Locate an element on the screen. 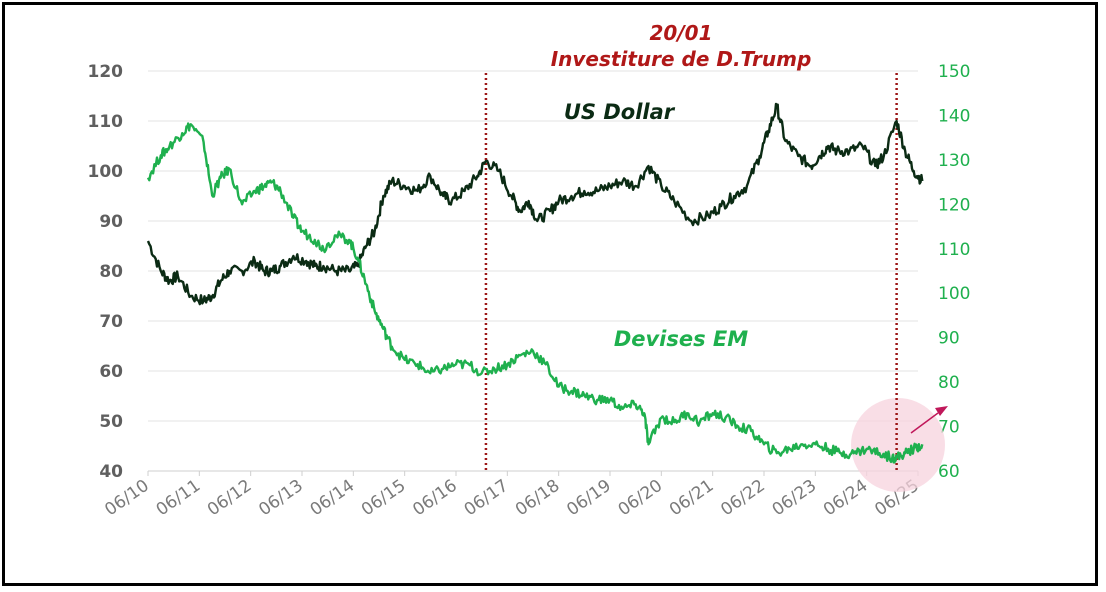 The width and height of the screenshot is (1106, 592). series-label-devises-em: Devises EM is located at coordinates (681, 339).